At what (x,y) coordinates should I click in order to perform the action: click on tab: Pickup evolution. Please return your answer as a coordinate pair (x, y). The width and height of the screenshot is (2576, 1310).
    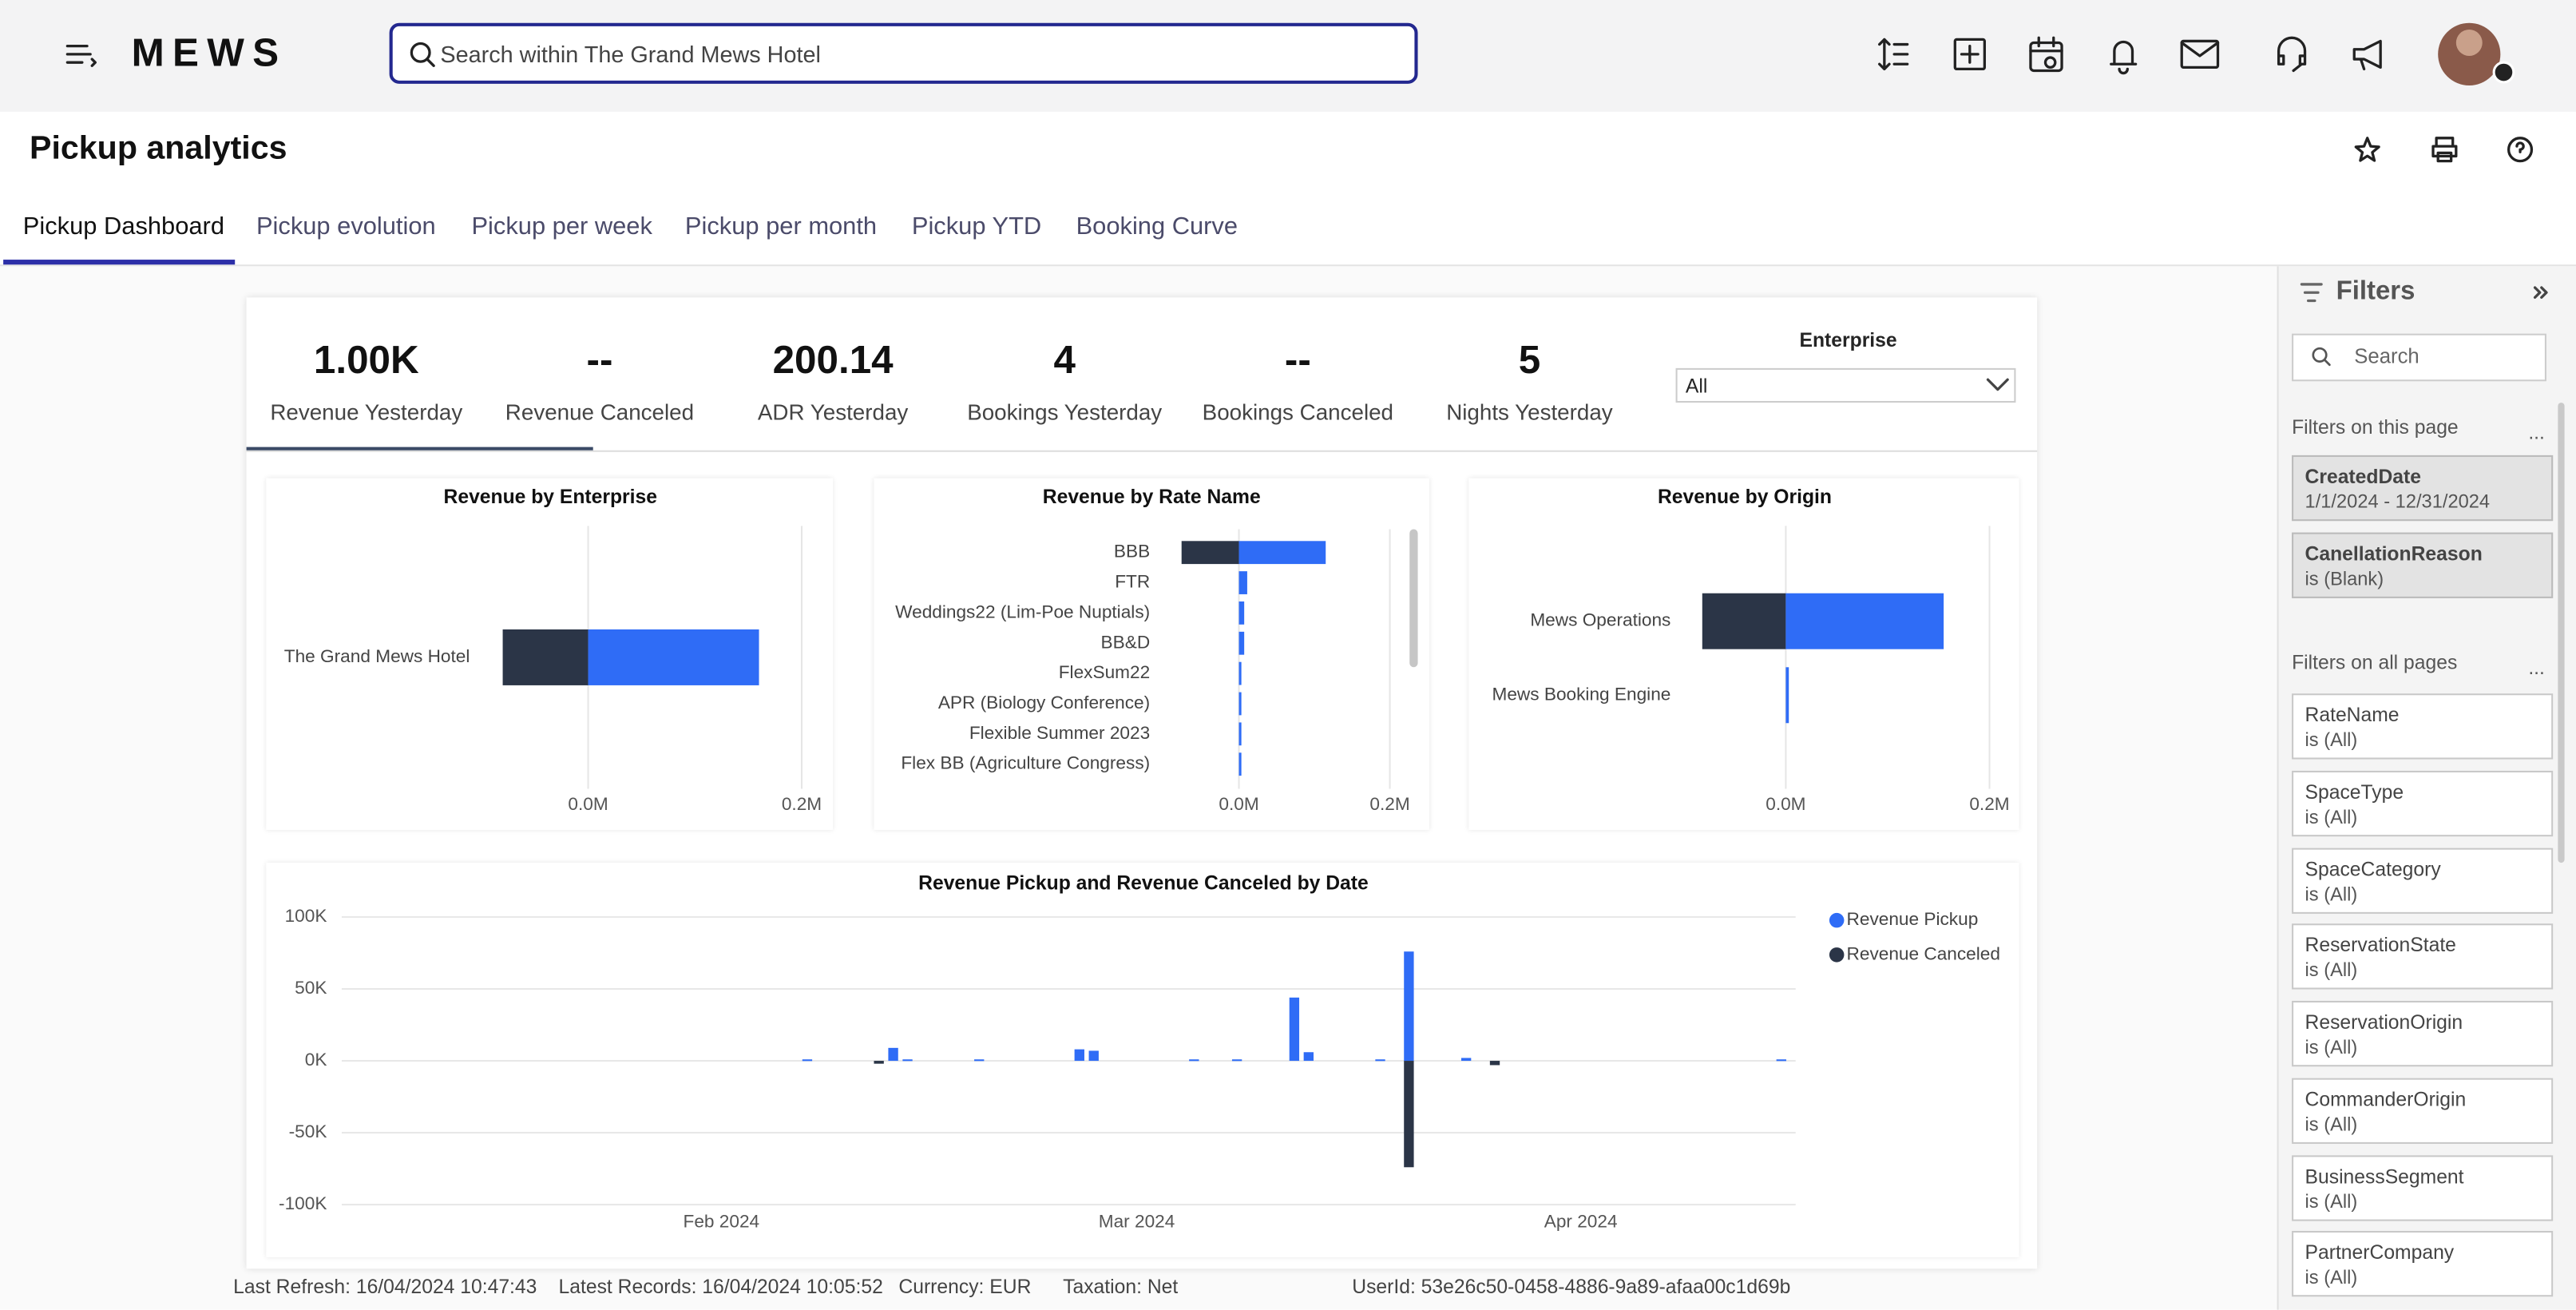
    Looking at the image, I should click on (346, 227).